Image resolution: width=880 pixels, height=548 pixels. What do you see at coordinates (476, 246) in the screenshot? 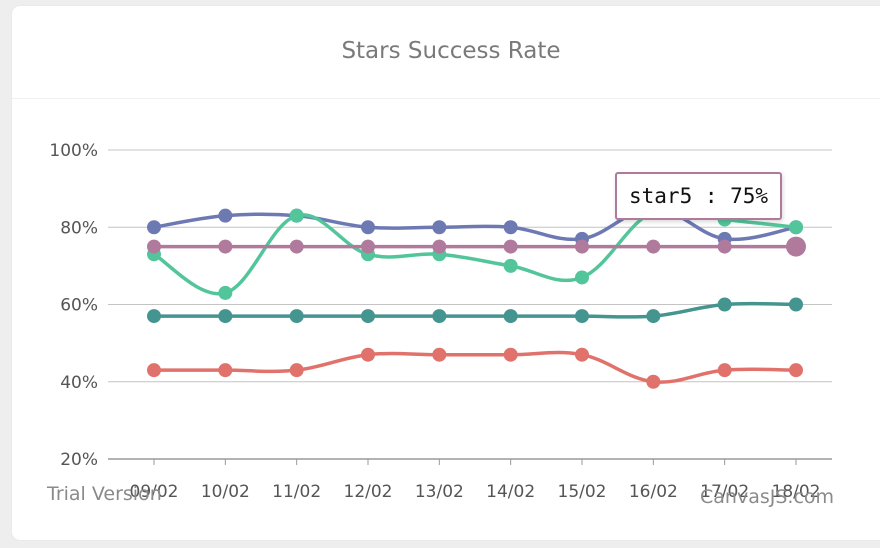
I see `series-star5` at bounding box center [476, 246].